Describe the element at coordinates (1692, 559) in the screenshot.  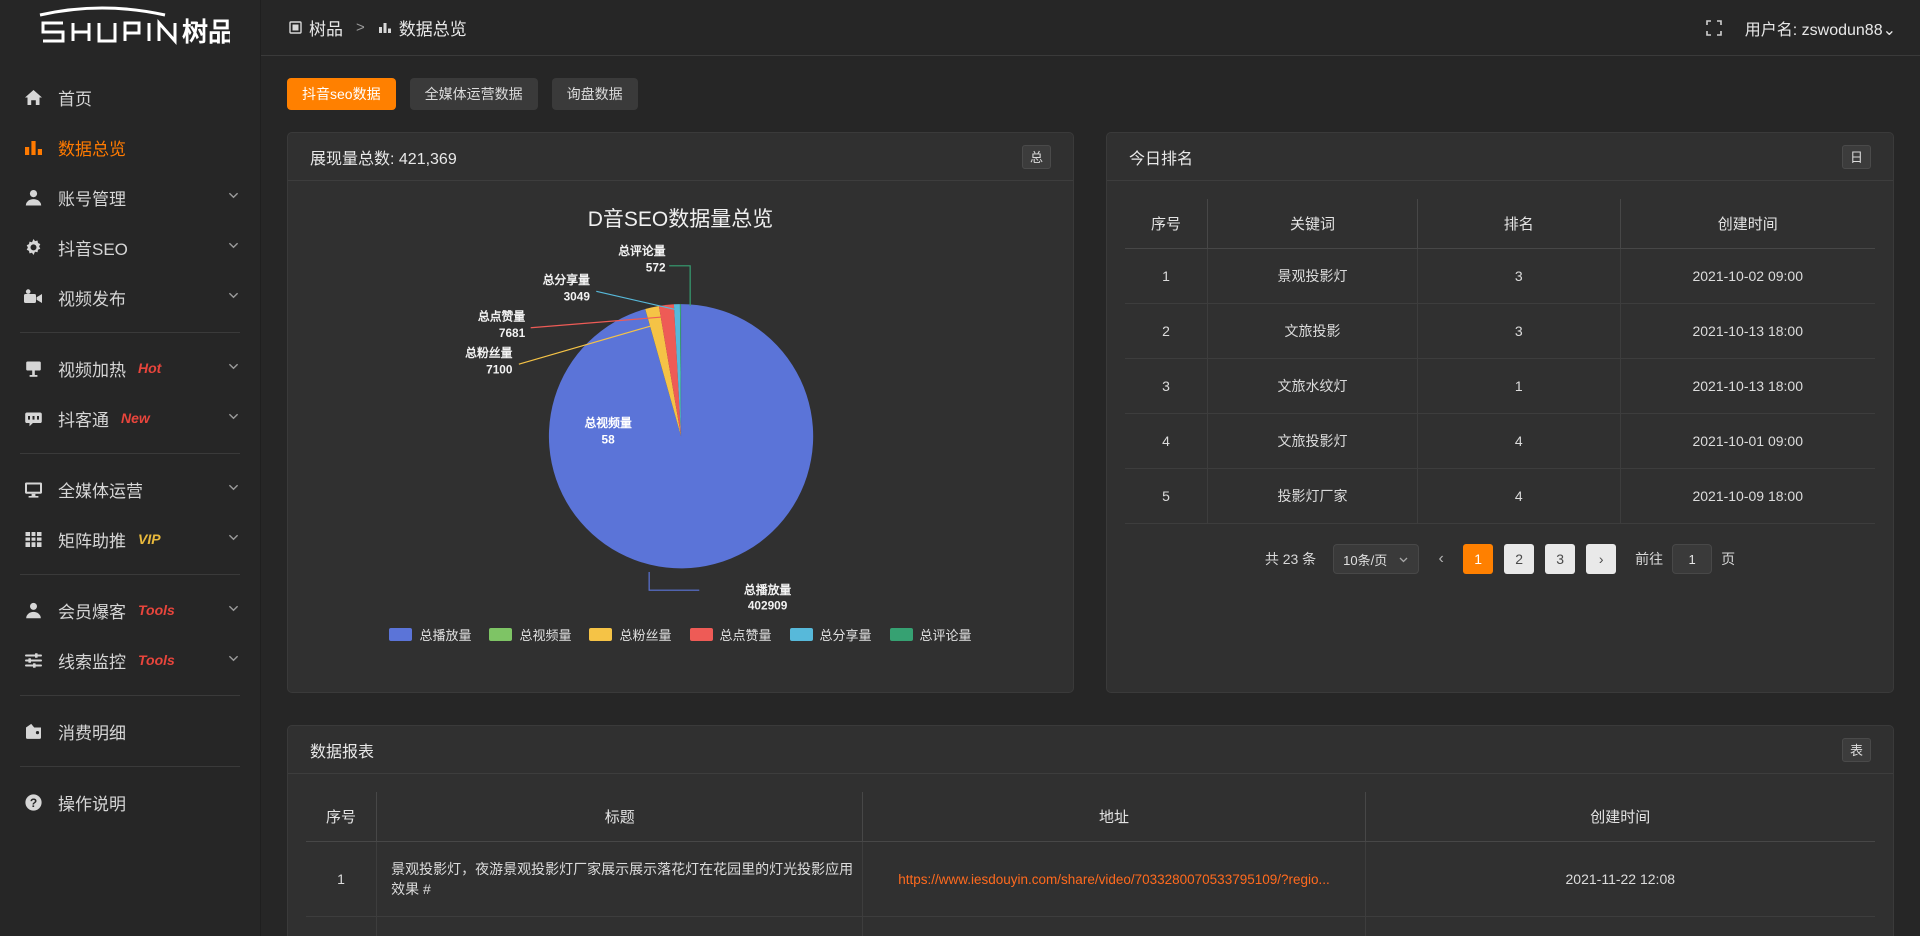
I see `pagination-goto-input` at that location.